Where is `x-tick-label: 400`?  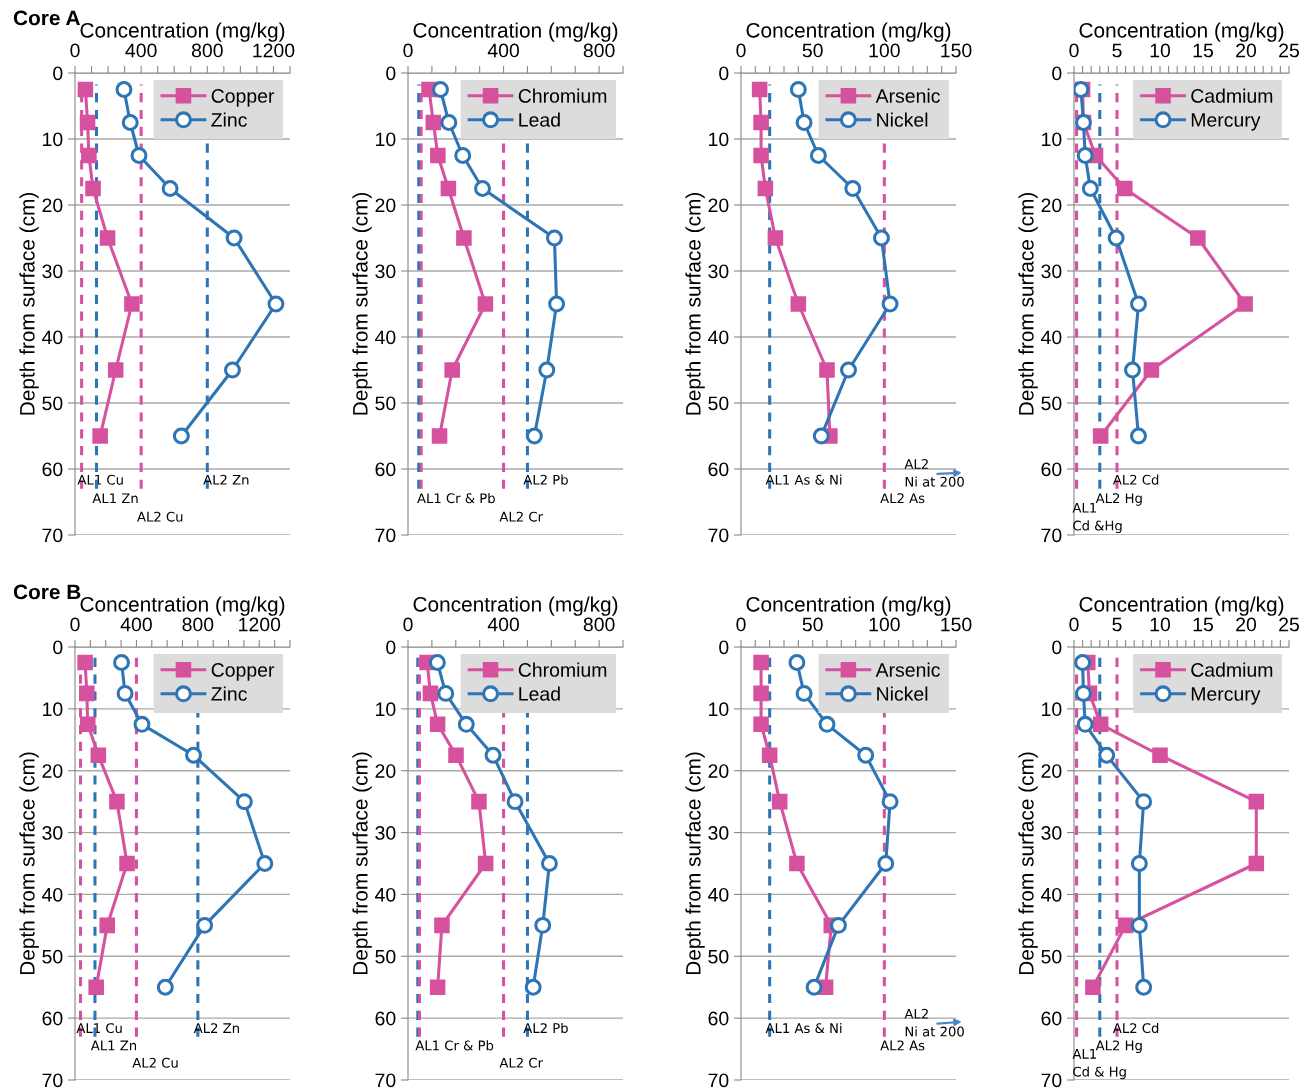 x-tick-label: 400 is located at coordinates (136, 624).